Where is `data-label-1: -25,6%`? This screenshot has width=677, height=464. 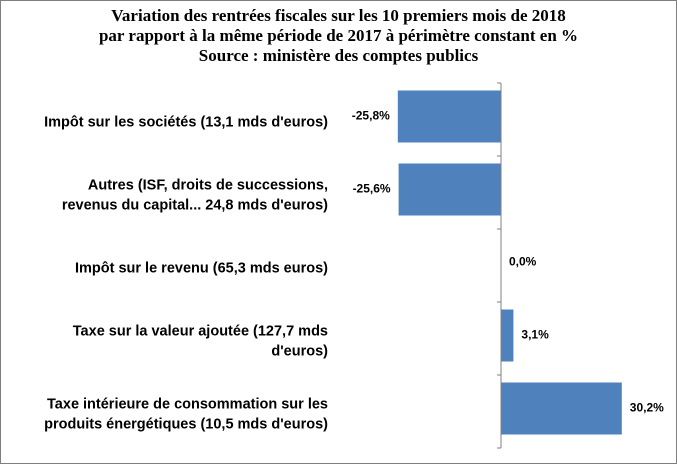
data-label-1: -25,6% is located at coordinates (372, 189).